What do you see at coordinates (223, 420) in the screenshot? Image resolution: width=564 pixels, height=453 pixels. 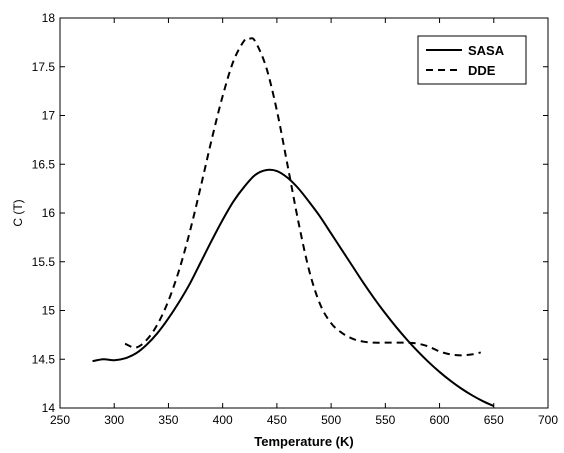 I see `x-tick-label: 400` at bounding box center [223, 420].